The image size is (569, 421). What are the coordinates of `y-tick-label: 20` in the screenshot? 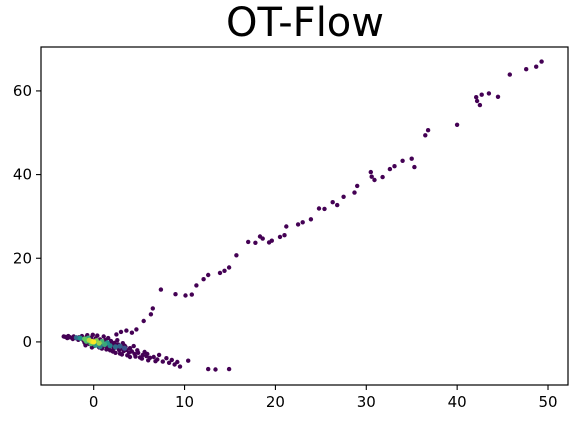 It's located at (22, 258).